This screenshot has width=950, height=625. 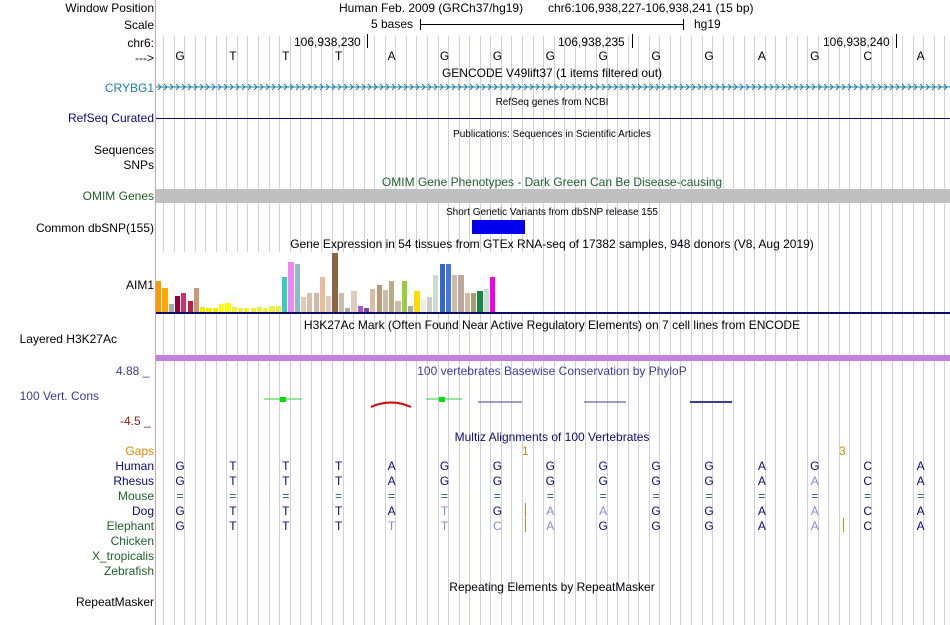 I want to click on species-label-elephant: Elephant, so click(x=130, y=526).